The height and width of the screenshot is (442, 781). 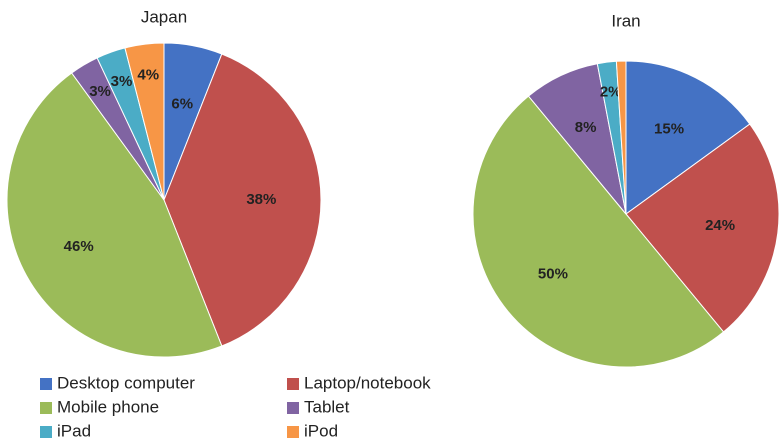 What do you see at coordinates (108, 406) in the screenshot?
I see `legend-label: Mobile phone` at bounding box center [108, 406].